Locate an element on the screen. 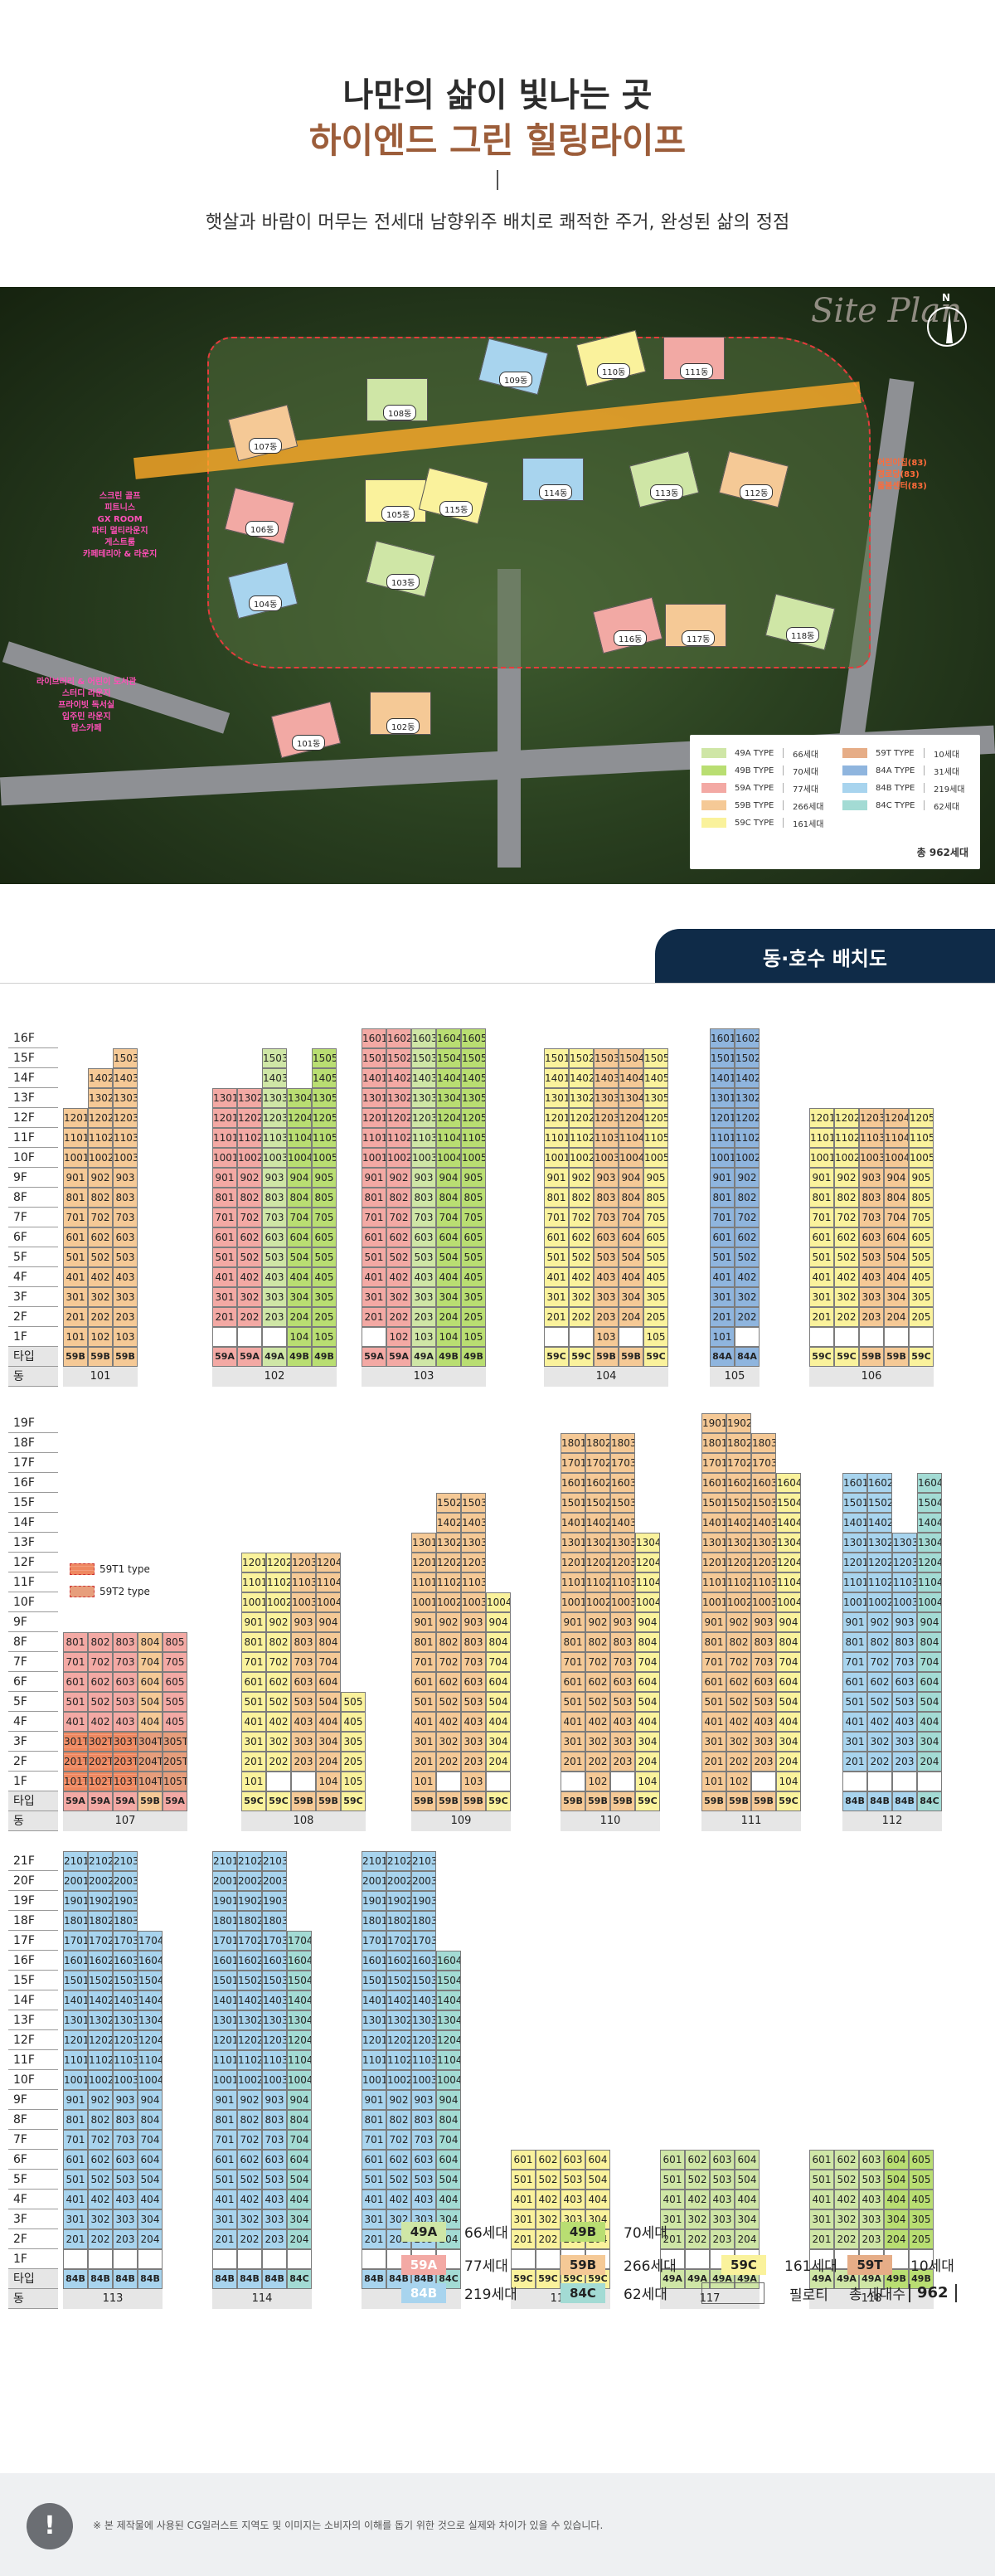 The image size is (995, 2576). dong-label: 117 is located at coordinates (710, 2299).